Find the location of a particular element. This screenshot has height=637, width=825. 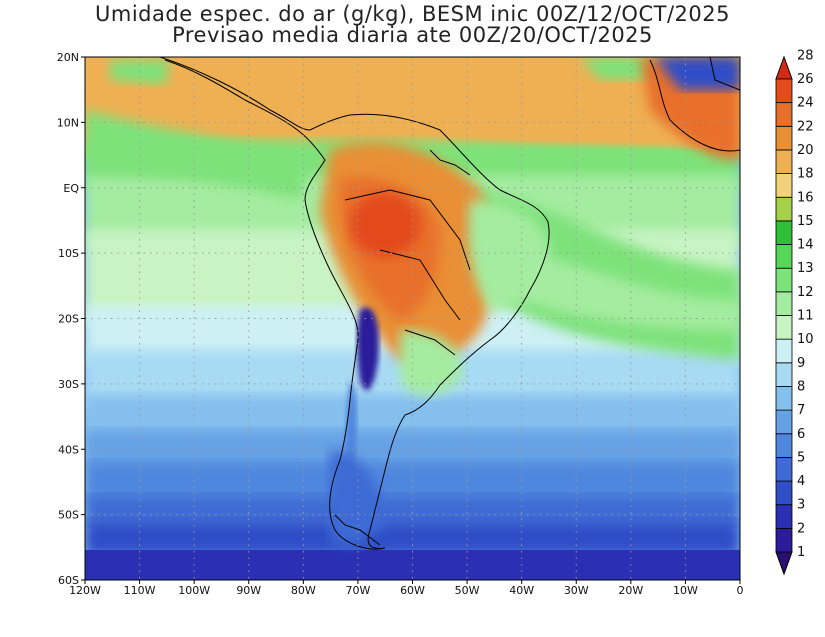

lat-tick-label: 10N is located at coordinates (68, 122).